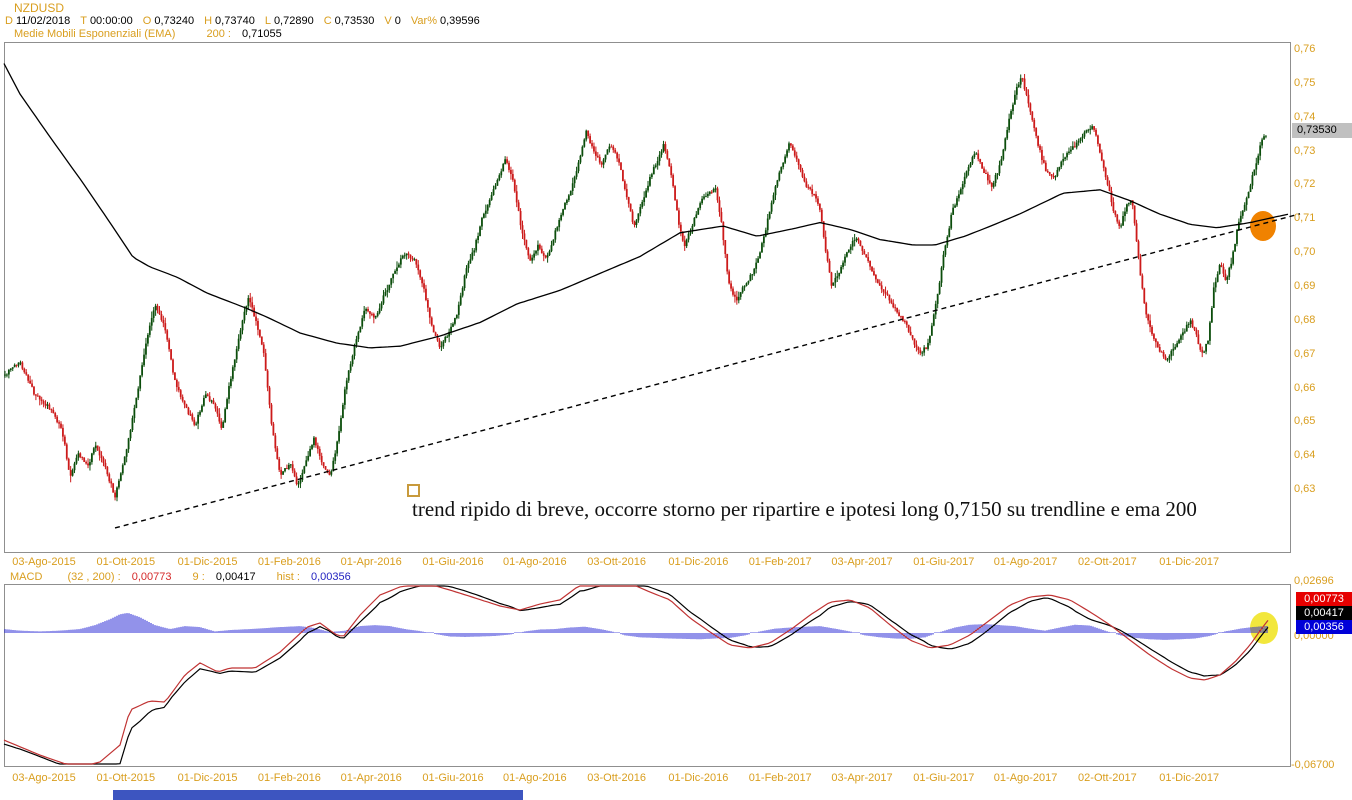  What do you see at coordinates (1305, 285) in the screenshot?
I see `price-axis-label: 0,69` at bounding box center [1305, 285].